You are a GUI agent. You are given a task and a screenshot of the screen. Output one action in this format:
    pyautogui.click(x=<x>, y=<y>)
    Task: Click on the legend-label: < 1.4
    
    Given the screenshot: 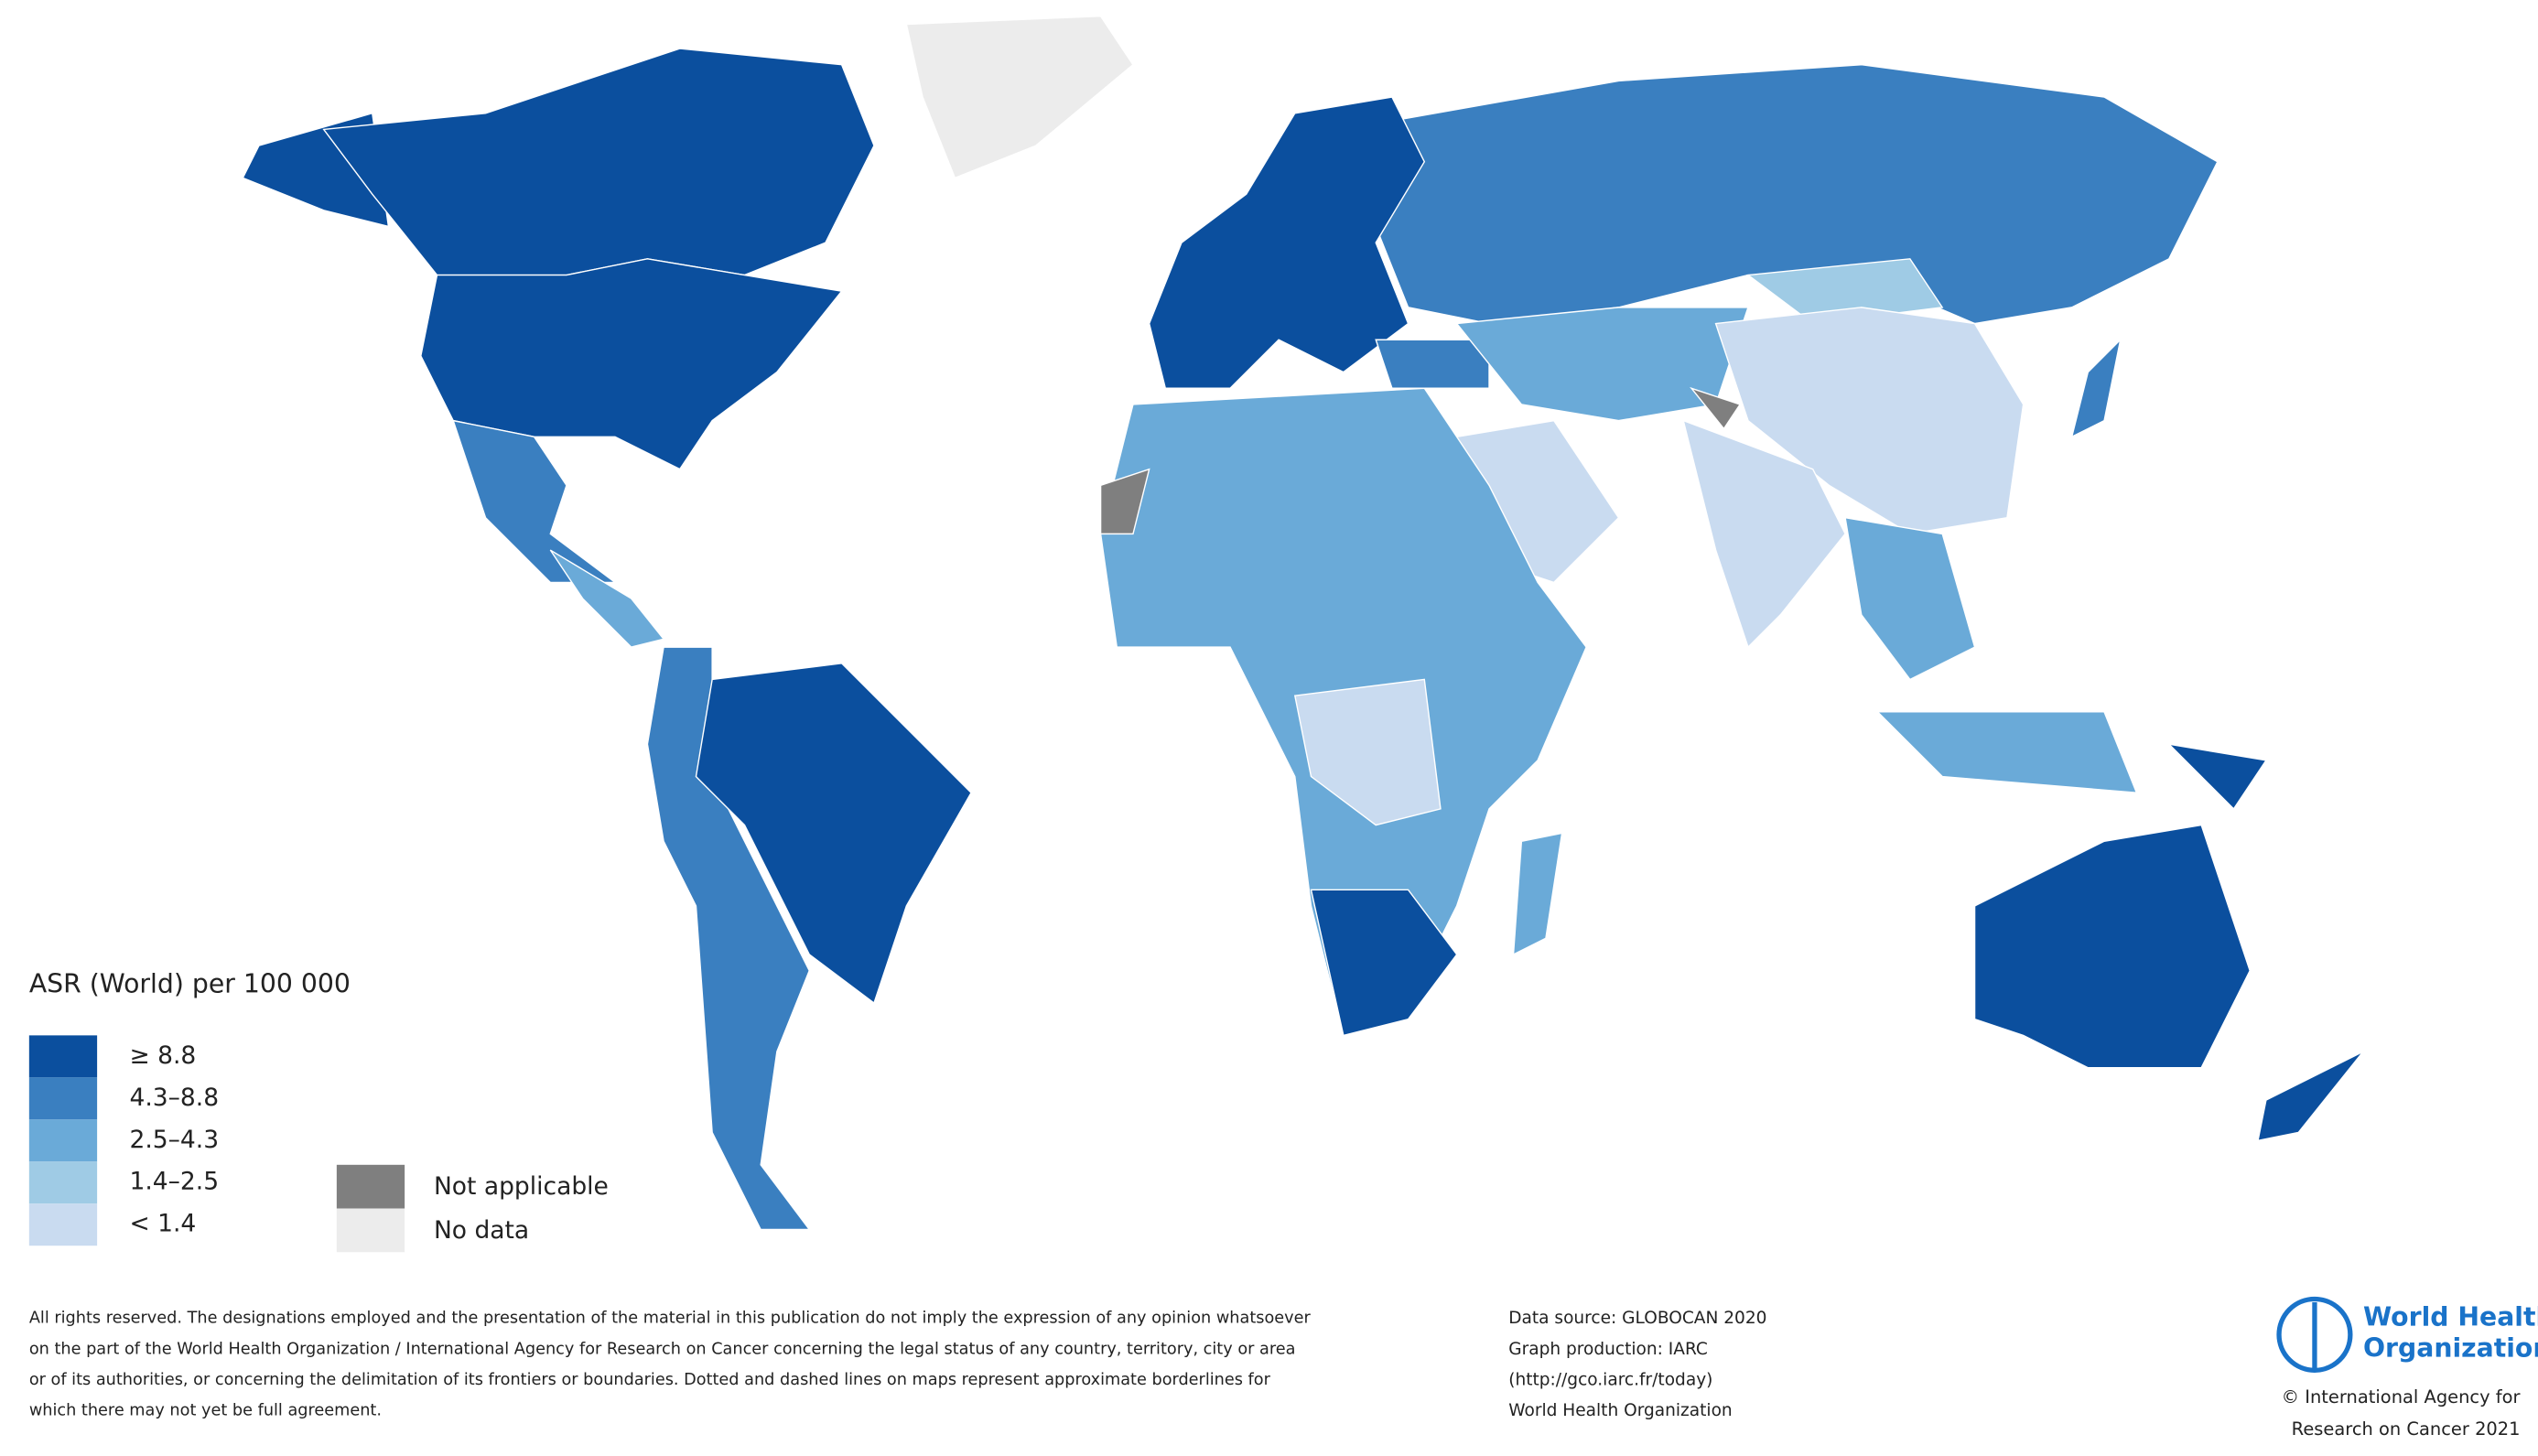 What is the action you would take?
    pyautogui.click(x=162, y=1224)
    